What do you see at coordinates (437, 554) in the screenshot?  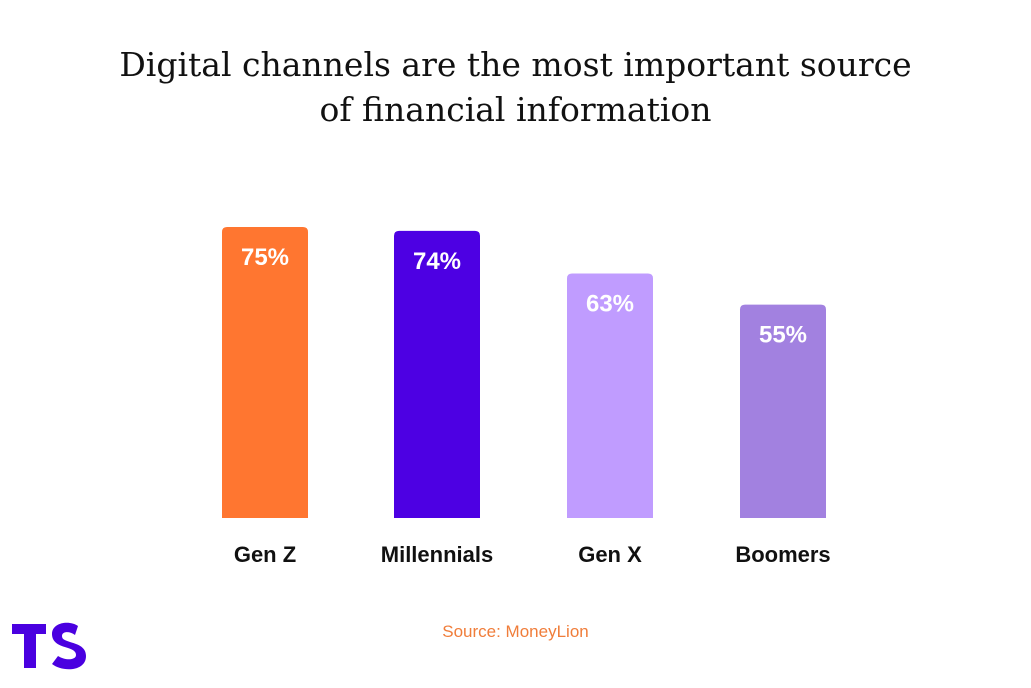 I see `category-label: Millennials` at bounding box center [437, 554].